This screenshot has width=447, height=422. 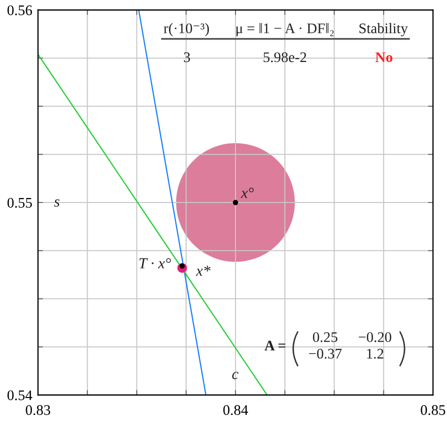 I want to click on y-tick-label: 0.54, so click(x=19, y=395).